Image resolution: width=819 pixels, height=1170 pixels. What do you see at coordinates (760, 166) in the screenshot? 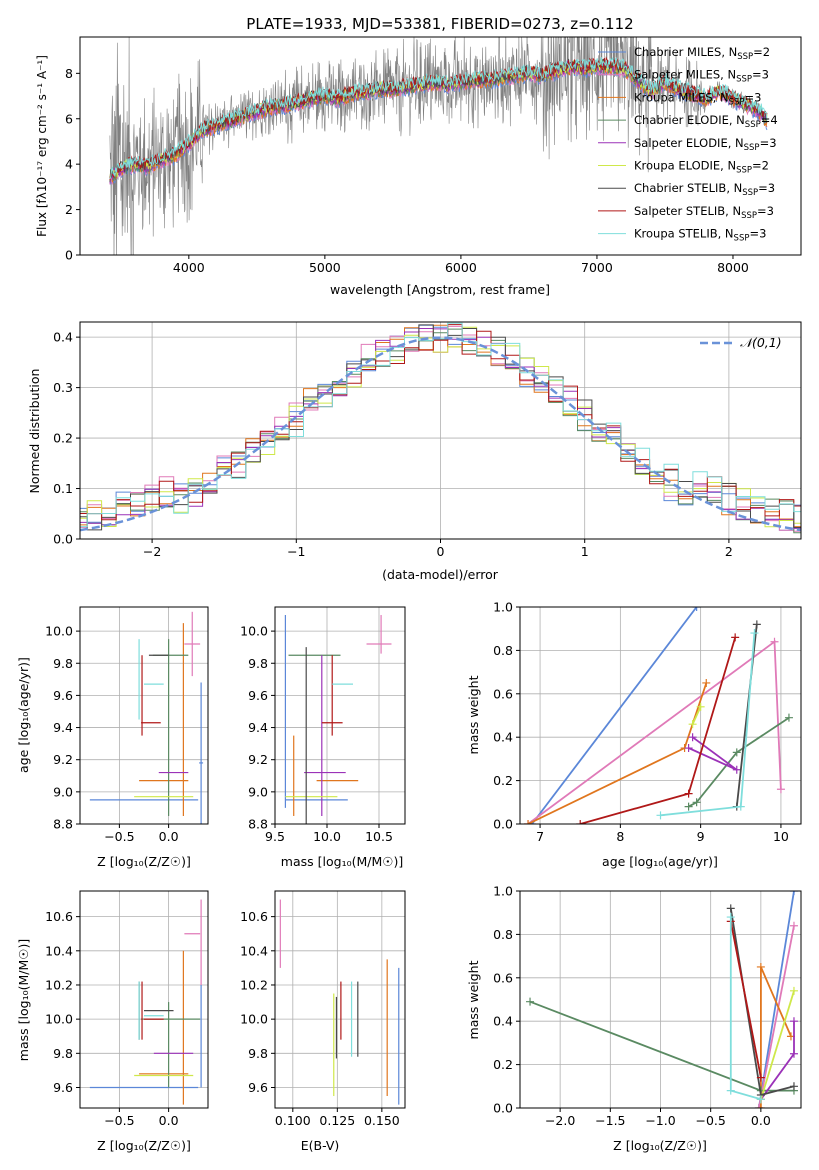
I see `legend-value: =2` at bounding box center [760, 166].